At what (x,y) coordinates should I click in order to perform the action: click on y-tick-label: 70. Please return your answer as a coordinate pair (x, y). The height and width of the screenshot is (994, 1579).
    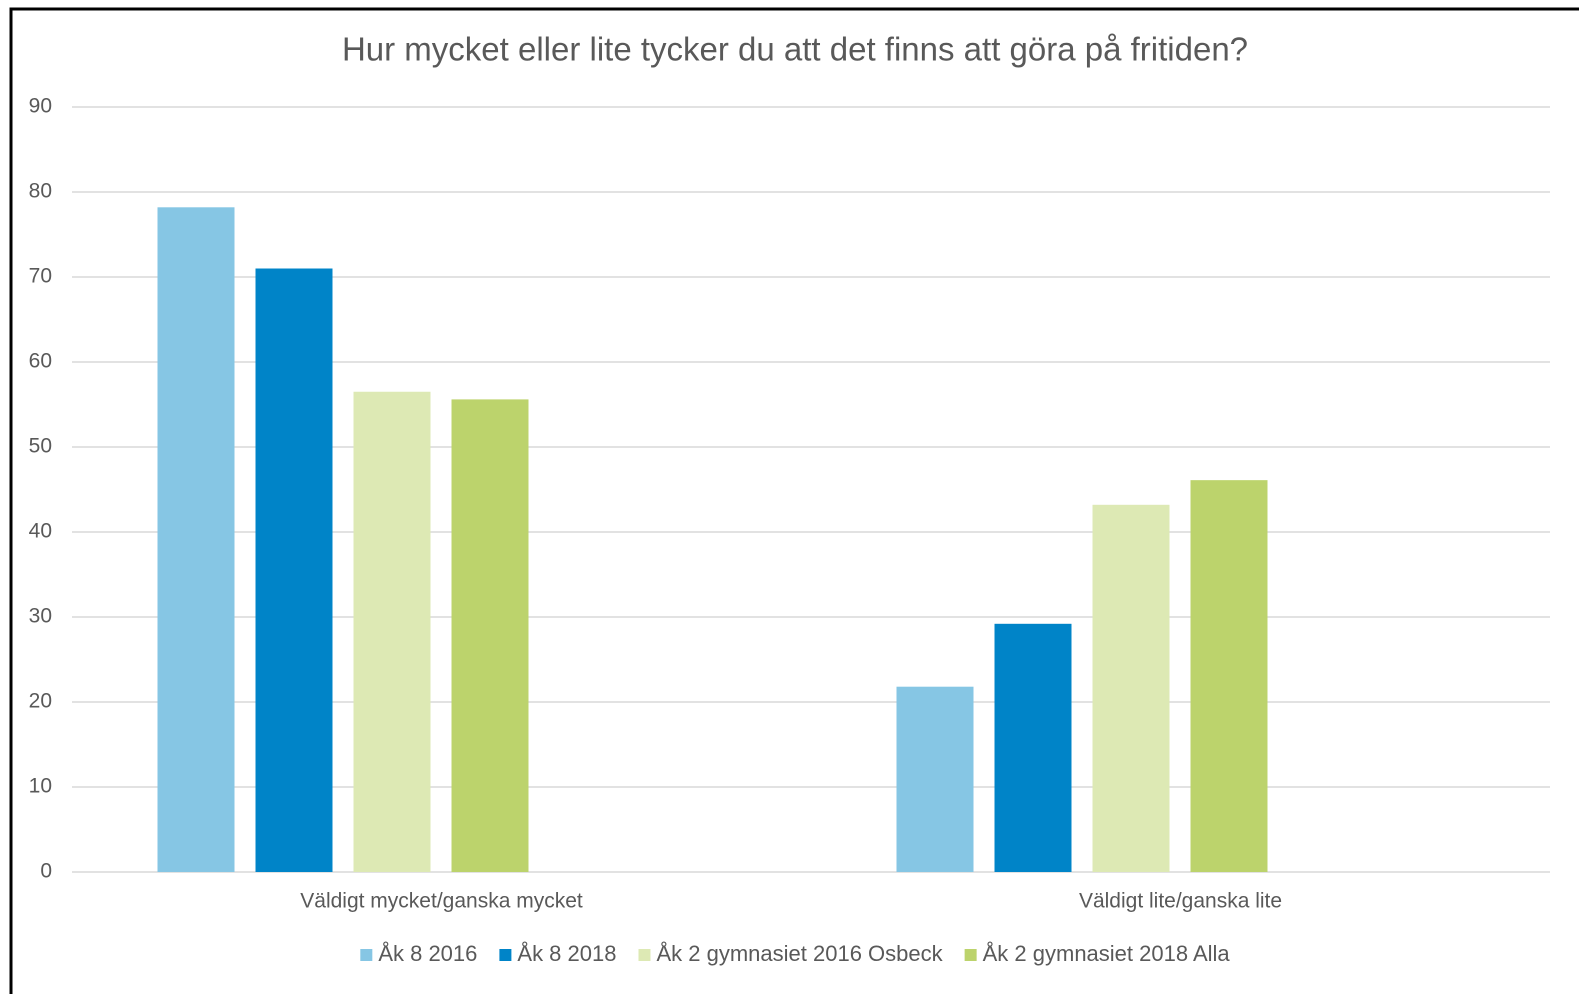
    Looking at the image, I should click on (40, 276).